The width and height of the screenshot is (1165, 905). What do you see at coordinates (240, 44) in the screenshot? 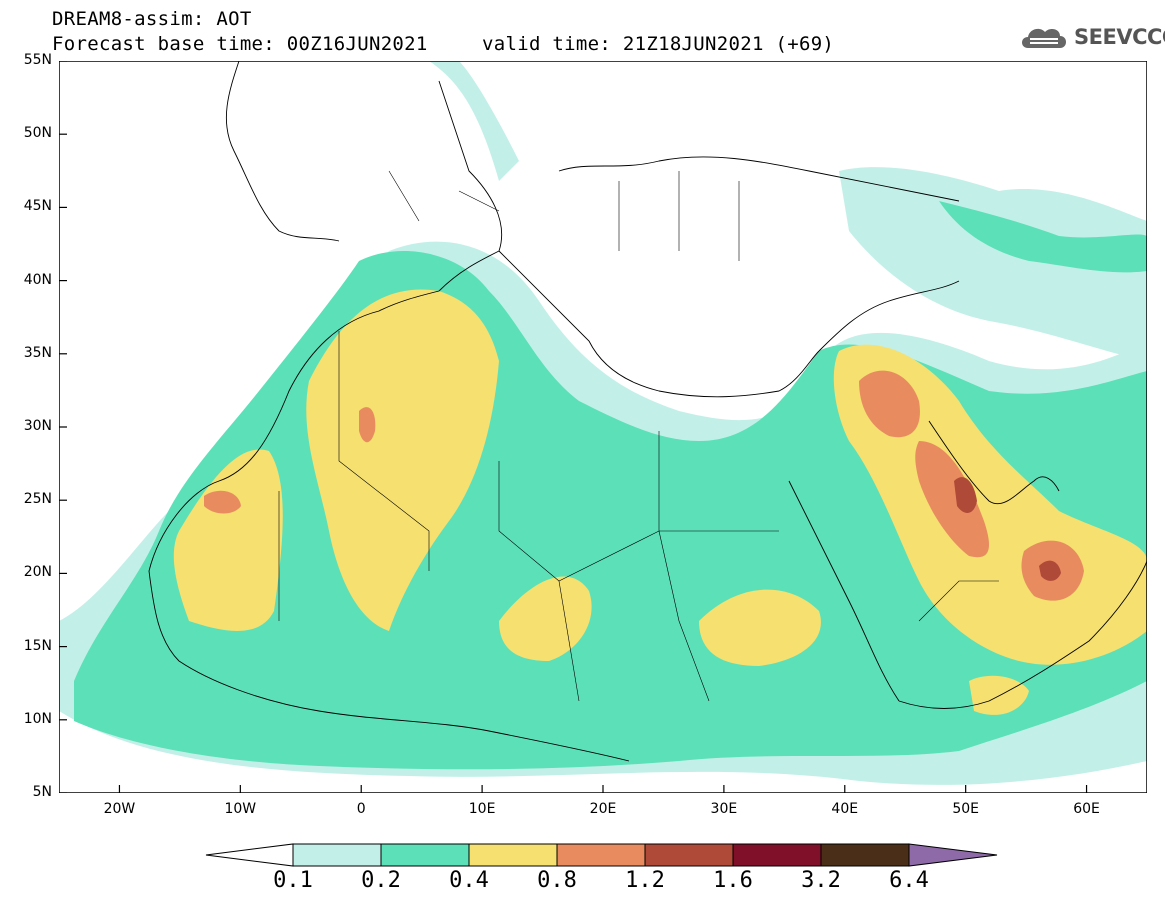
I see `forecast-base-time: Forecast base time: 00Z16JUN2021` at bounding box center [240, 44].